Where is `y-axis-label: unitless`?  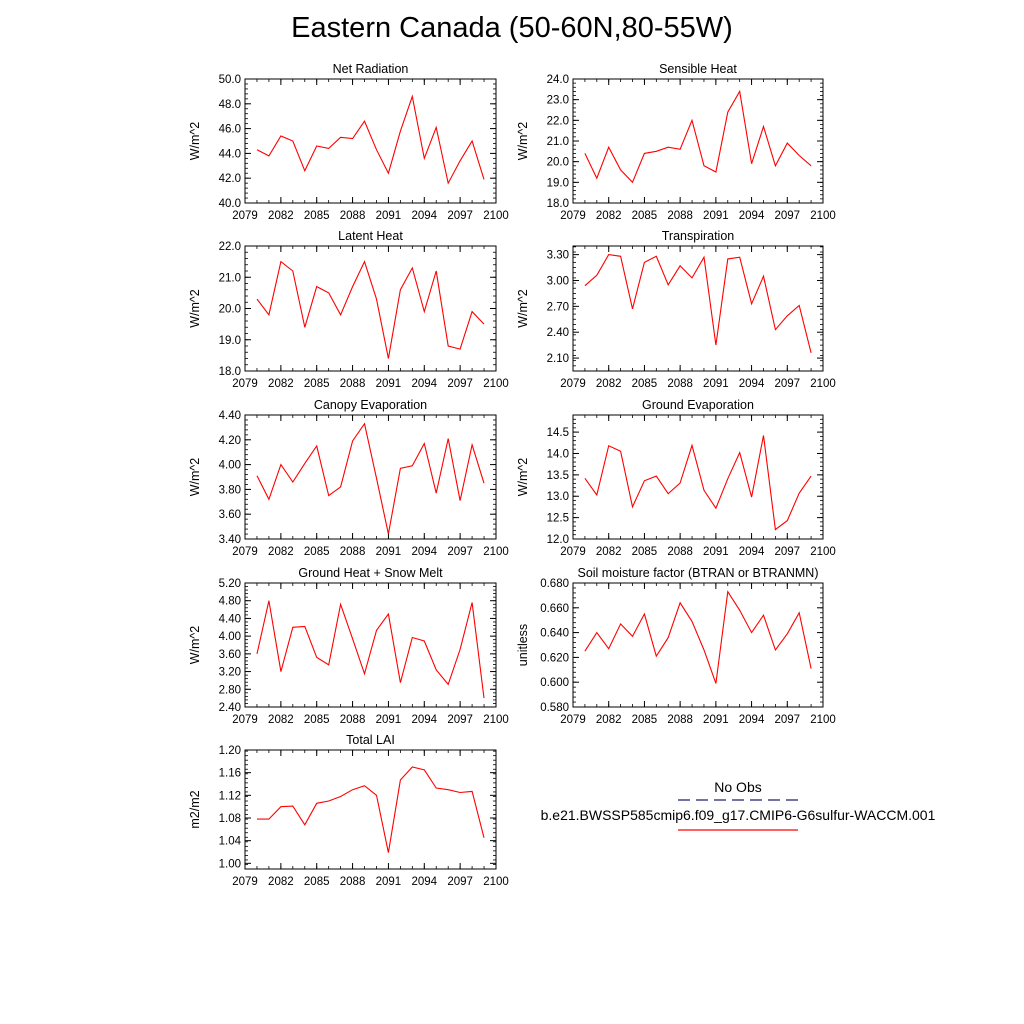
y-axis-label: unitless is located at coordinates (523, 645).